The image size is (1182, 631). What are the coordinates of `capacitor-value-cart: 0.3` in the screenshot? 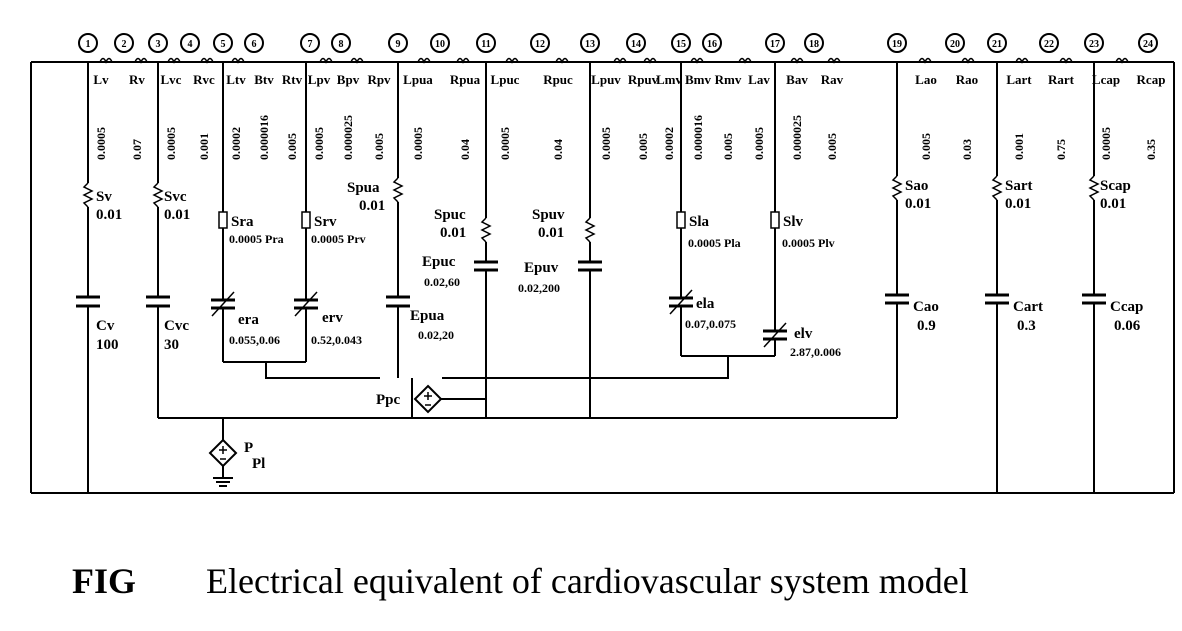 It's located at (1026, 326).